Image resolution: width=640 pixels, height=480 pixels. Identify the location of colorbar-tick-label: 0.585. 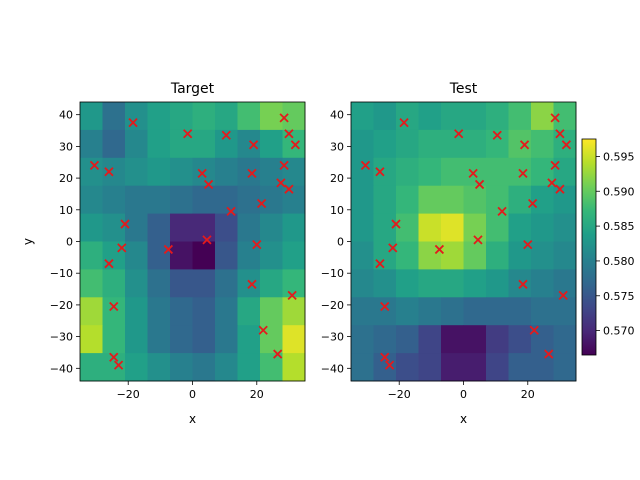
(619, 226).